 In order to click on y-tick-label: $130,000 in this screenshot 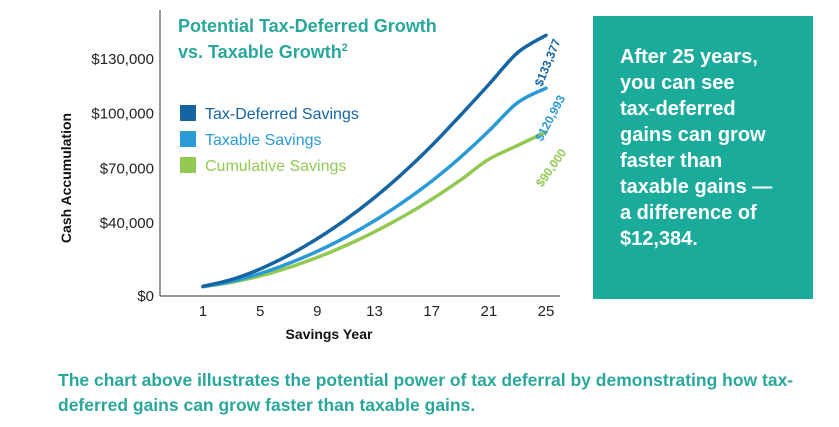, I will do `click(122, 59)`.